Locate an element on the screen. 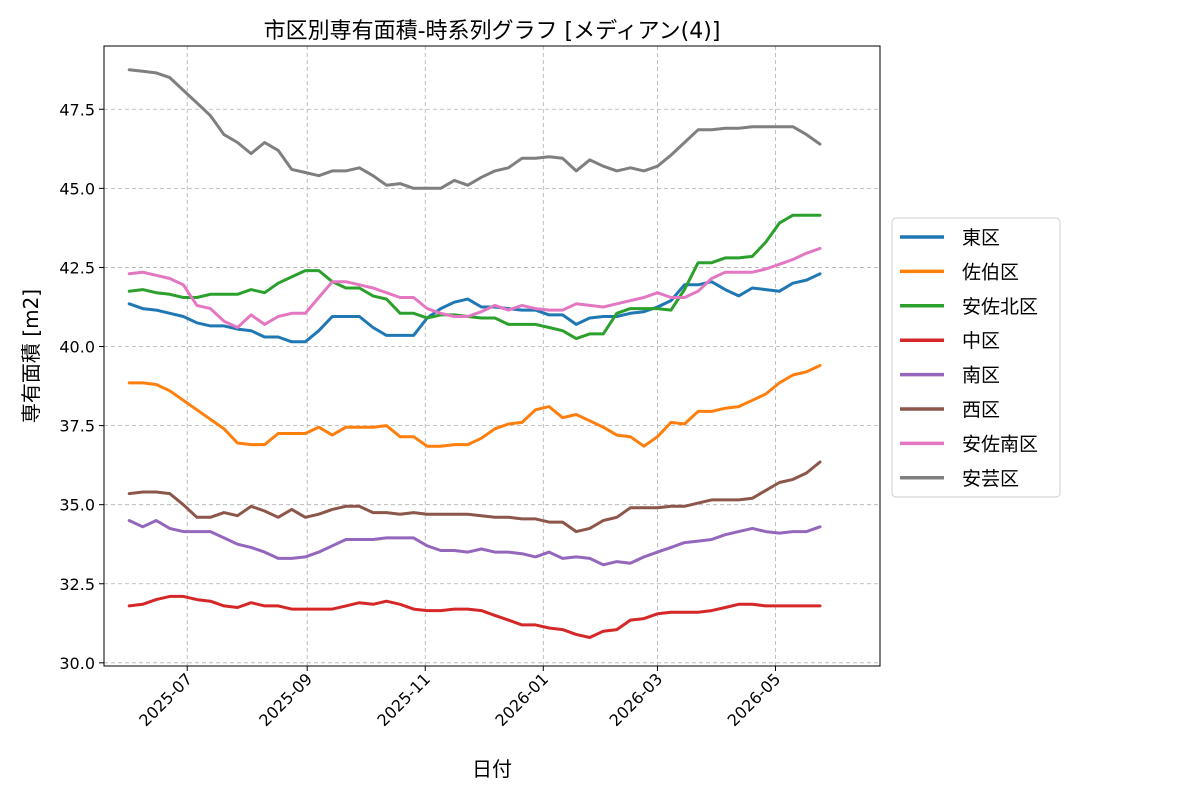 The width and height of the screenshot is (1200, 800). legend-label: 中区 is located at coordinates (981, 341).